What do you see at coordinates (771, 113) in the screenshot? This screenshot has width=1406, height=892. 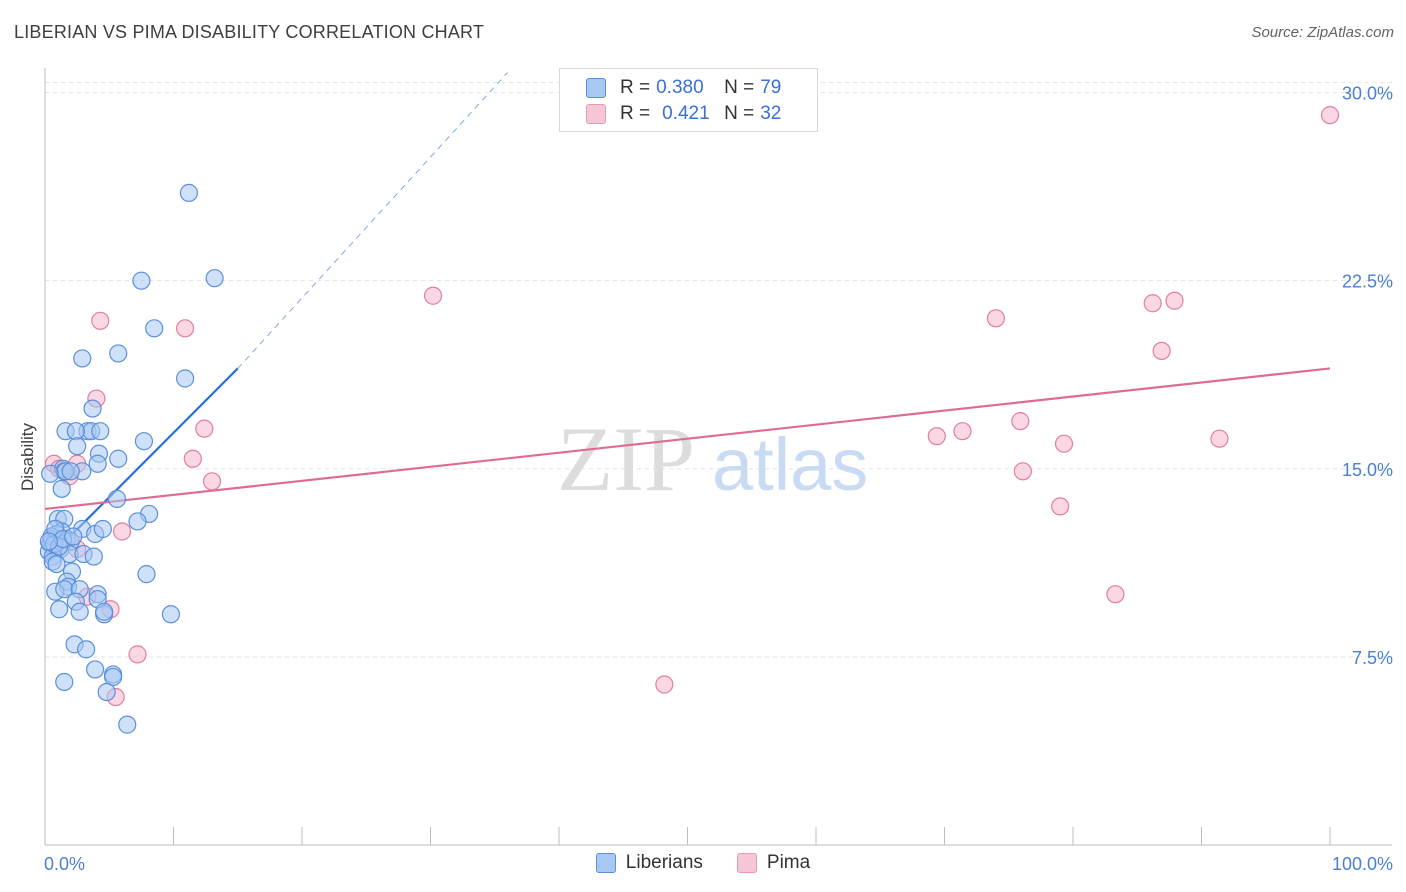 I see `n-value: 32` at bounding box center [771, 113].